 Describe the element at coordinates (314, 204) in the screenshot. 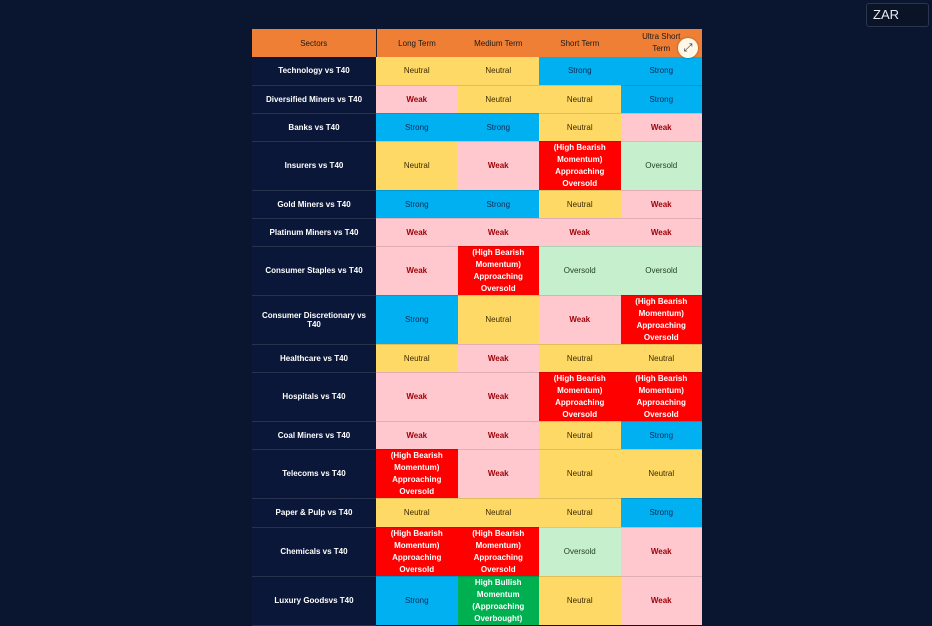

I see `sector-name: Gold Miners vs T40` at that location.